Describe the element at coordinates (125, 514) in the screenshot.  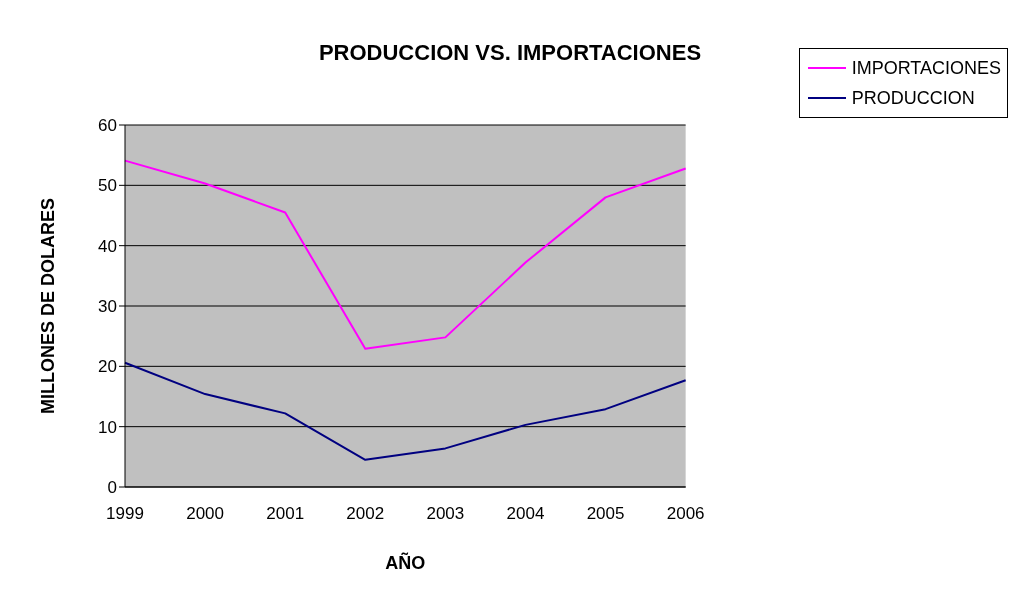
I see `x-tick-label: 1999` at that location.